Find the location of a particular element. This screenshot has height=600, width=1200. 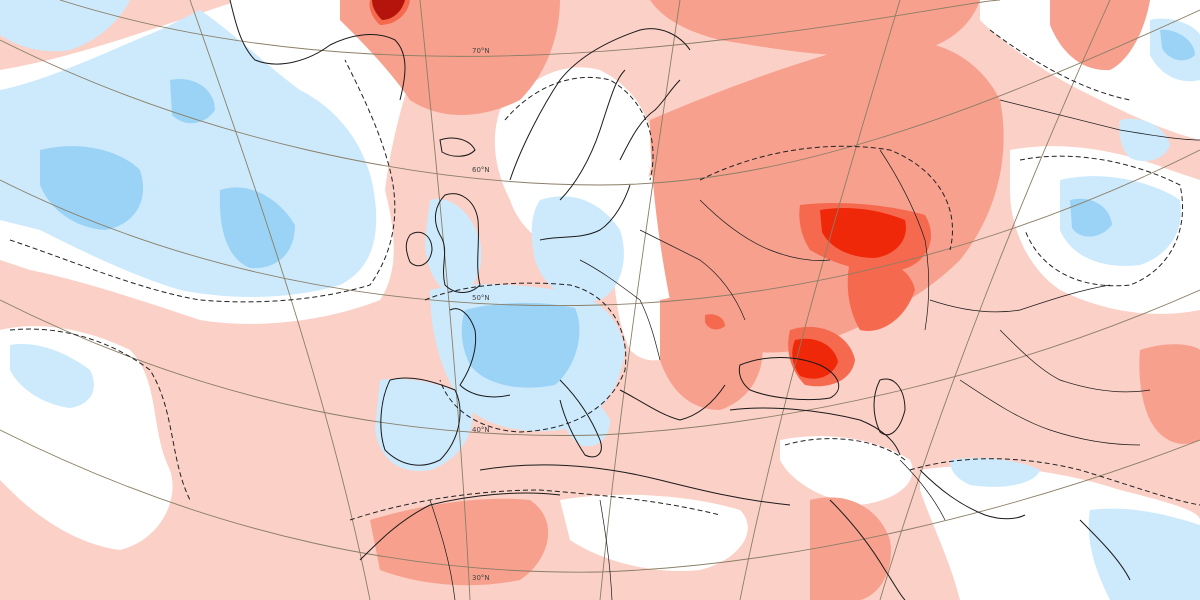

north-africa-neutral is located at coordinates (654, 532).